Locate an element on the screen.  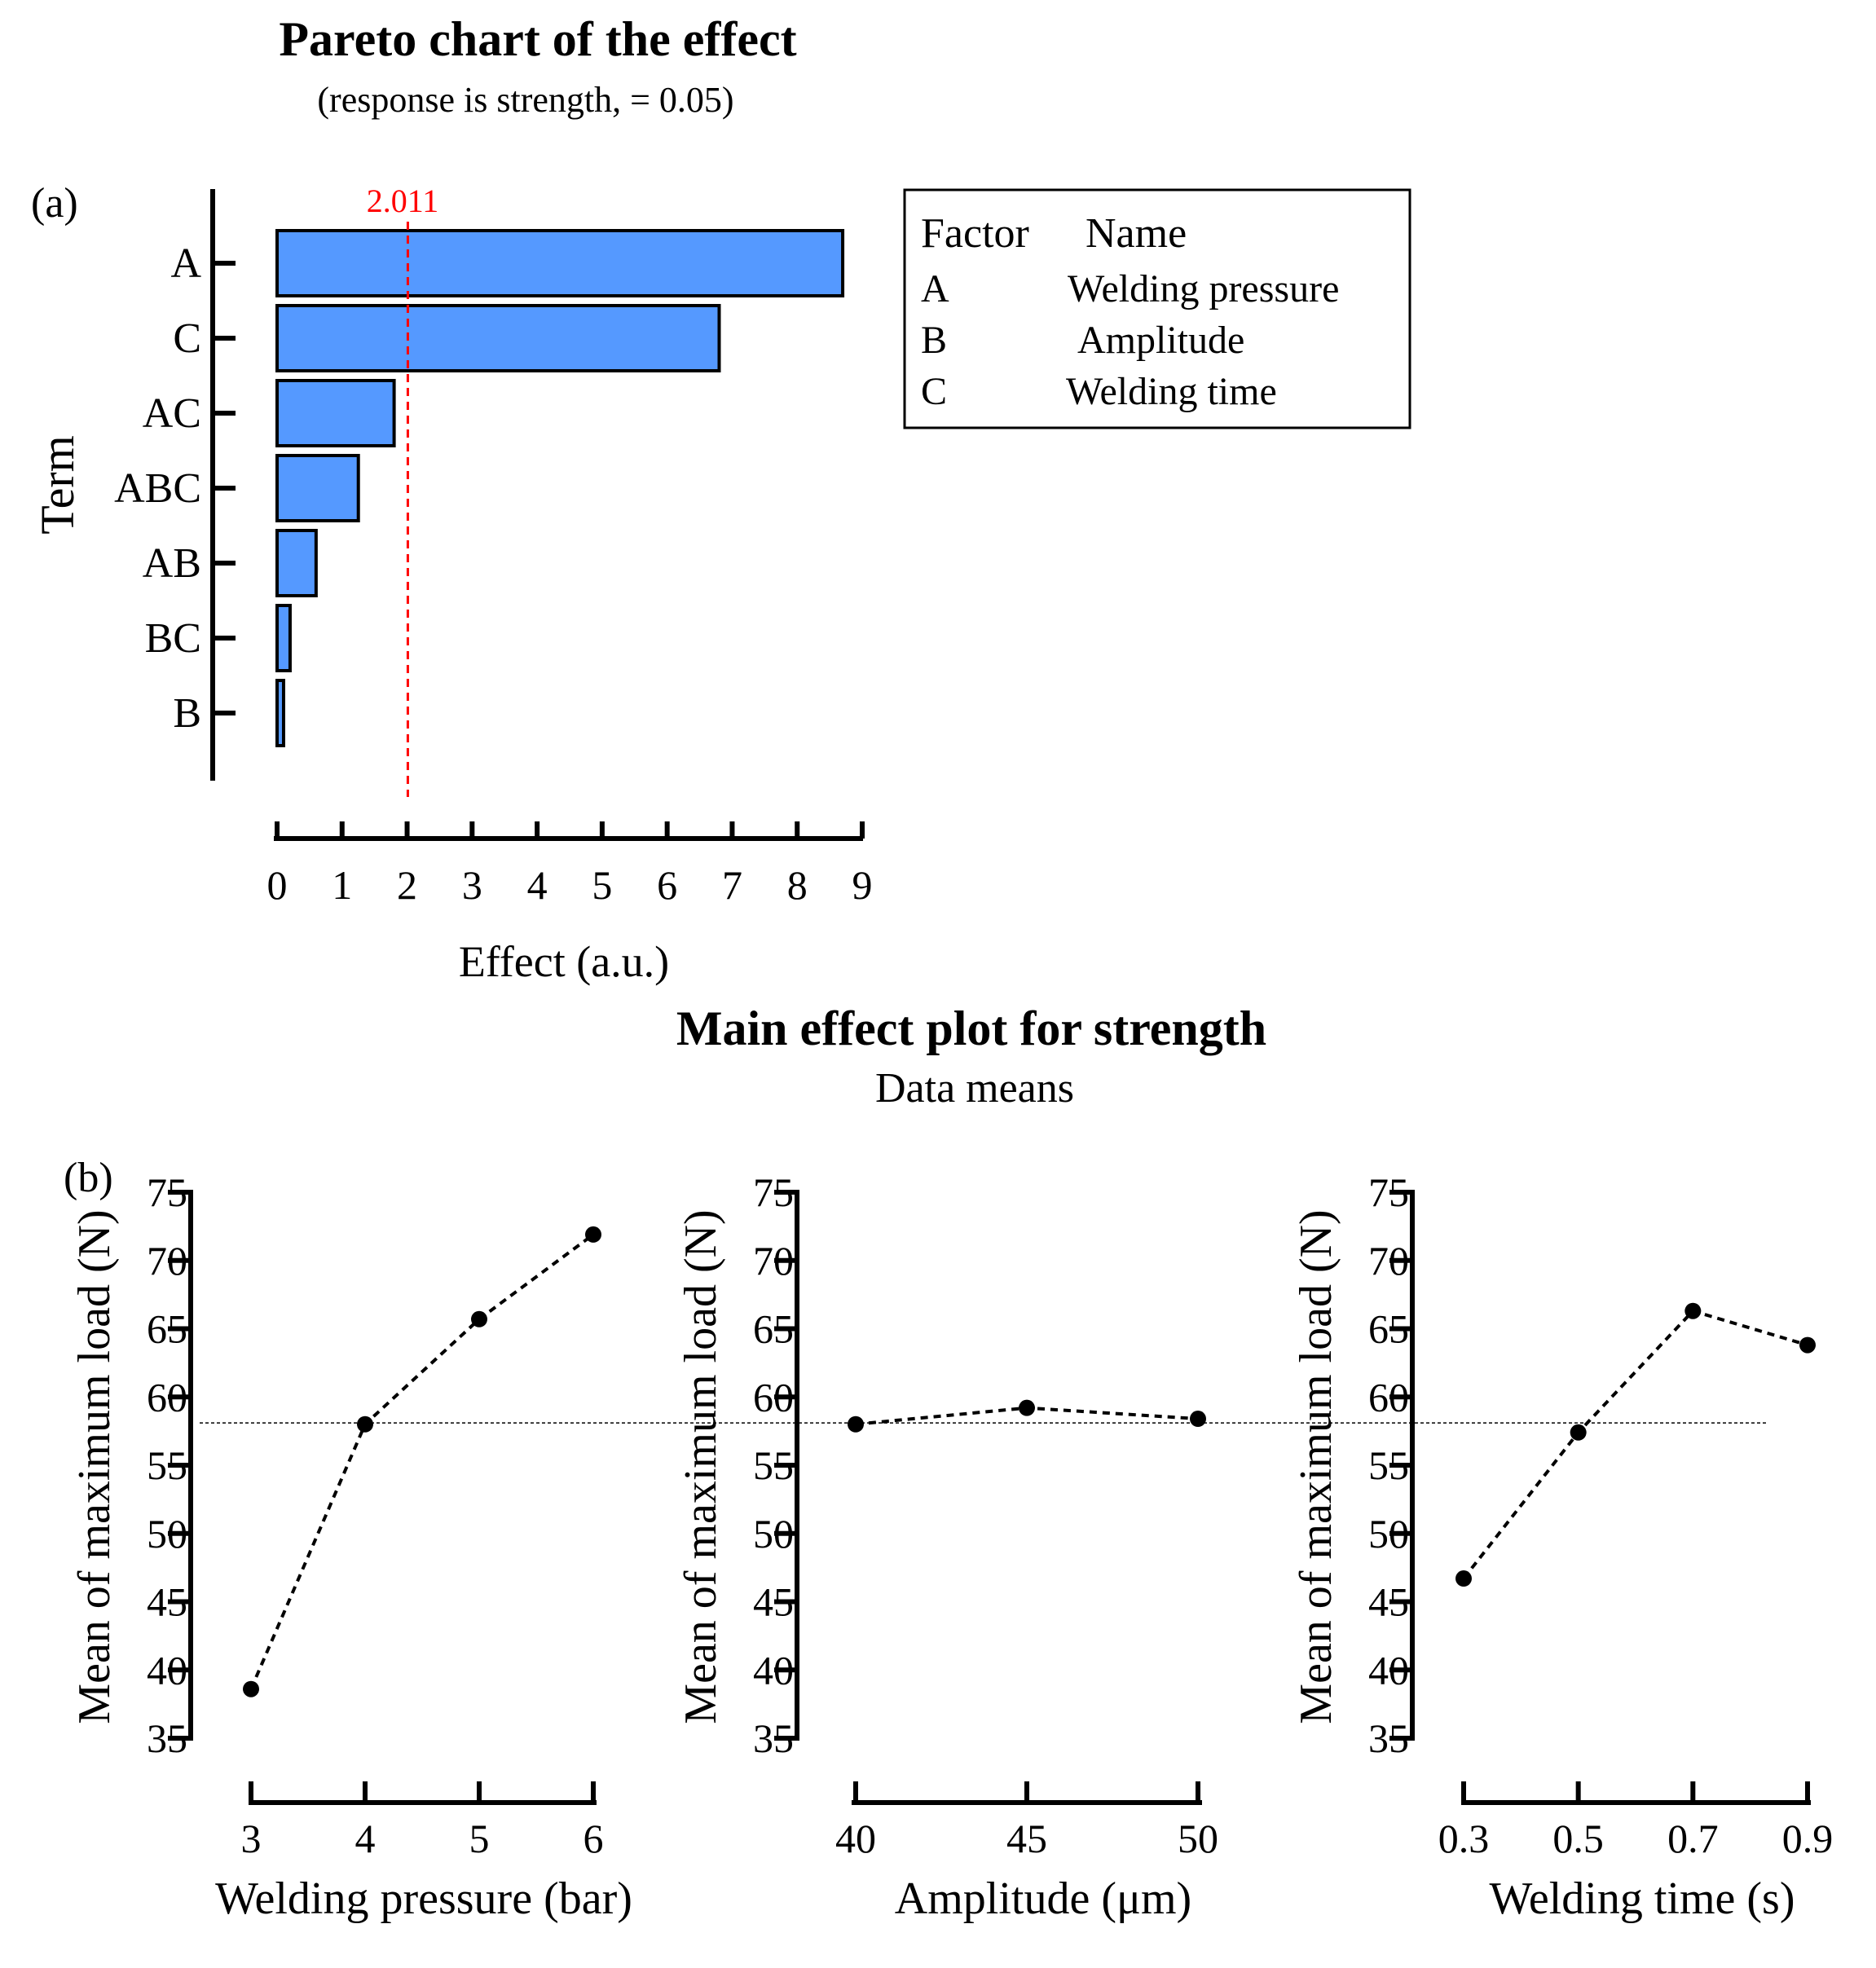
main-effect-title: Main effect plot for strength is located at coordinates (971, 1028).